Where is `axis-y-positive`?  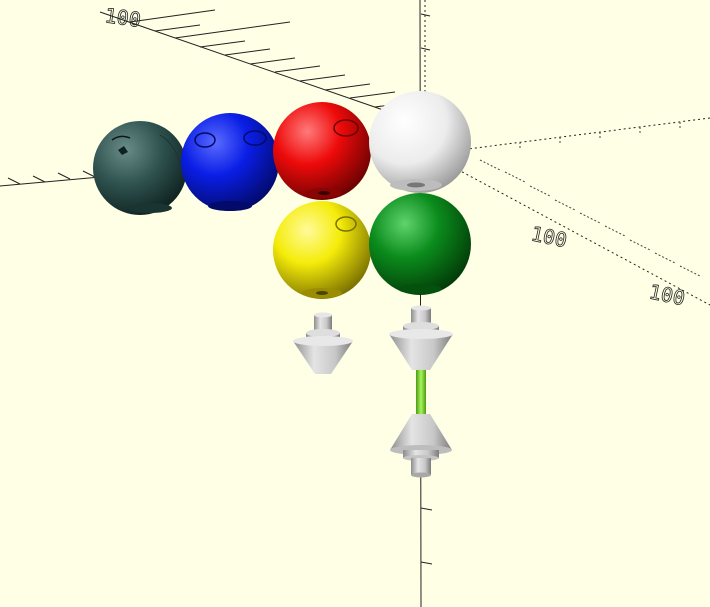 axis-y-positive is located at coordinates (574, 232).